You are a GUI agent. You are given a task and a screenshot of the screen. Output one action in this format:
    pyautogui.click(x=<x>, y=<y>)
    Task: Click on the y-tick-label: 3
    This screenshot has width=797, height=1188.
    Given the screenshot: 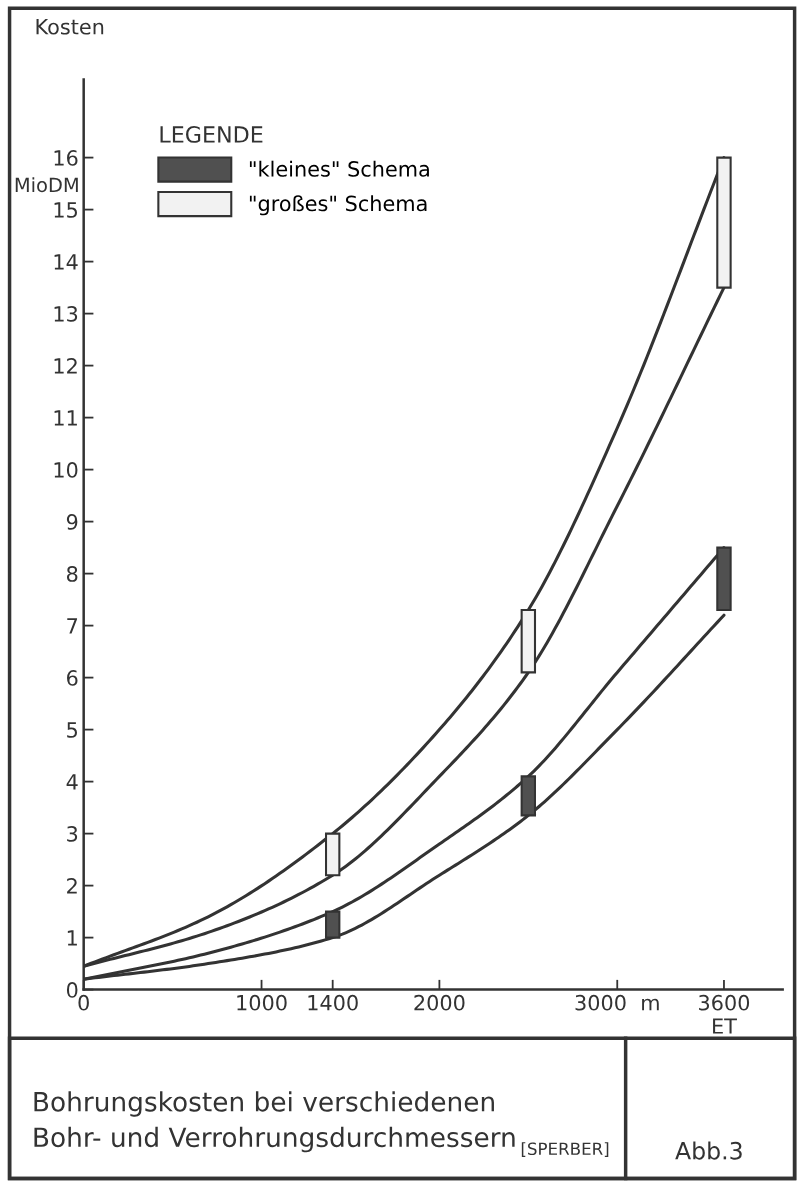 What is the action you would take?
    pyautogui.click(x=72, y=834)
    